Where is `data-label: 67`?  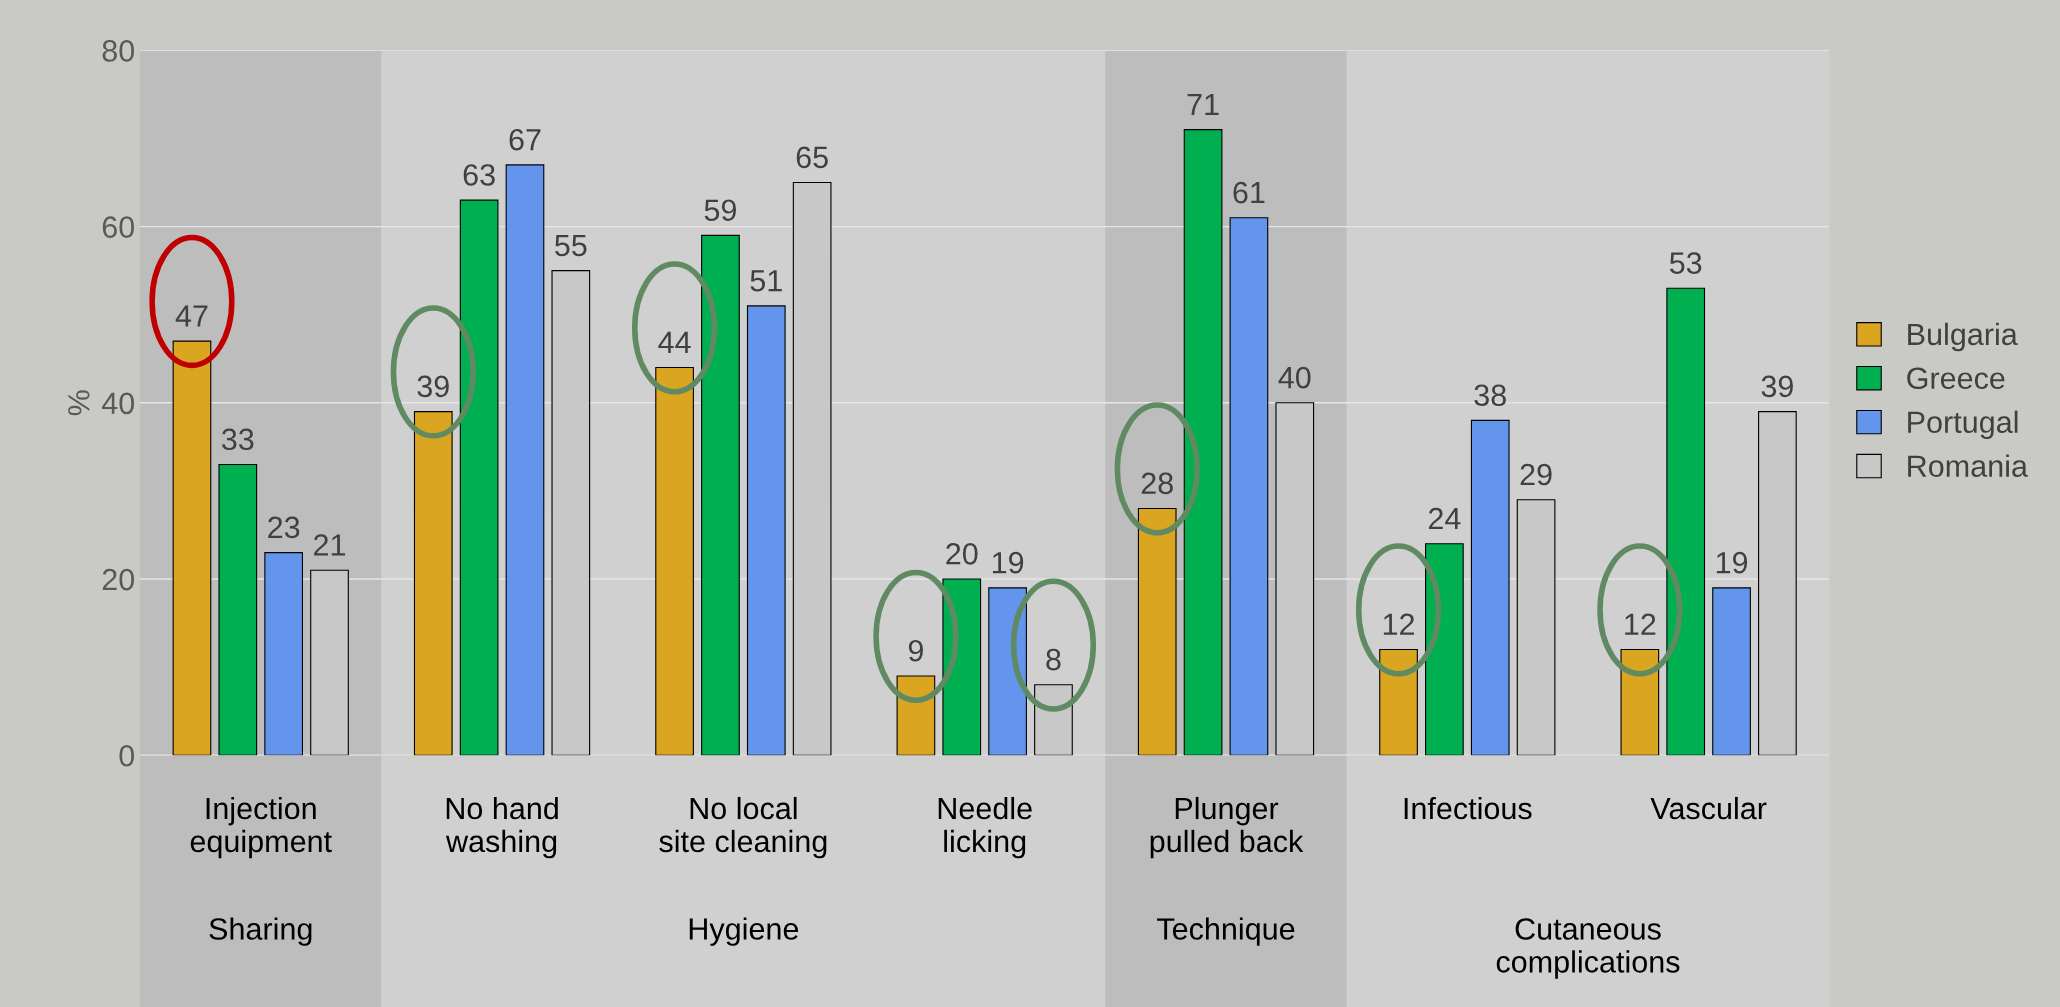
data-label: 67 is located at coordinates (525, 139).